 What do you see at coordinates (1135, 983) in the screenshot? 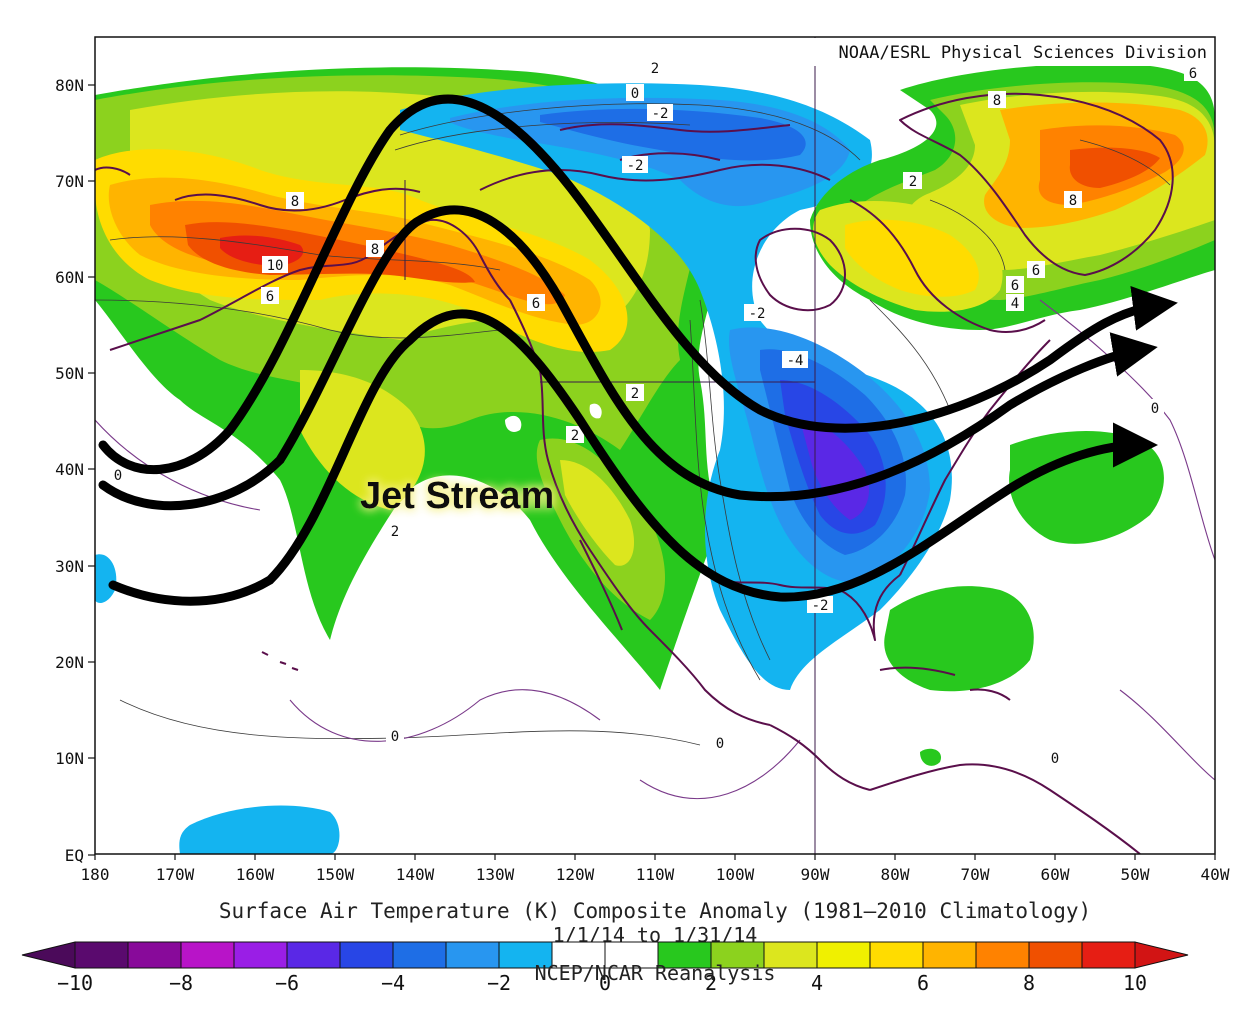
I see `colorbar-tick-label: 10` at bounding box center [1135, 983].